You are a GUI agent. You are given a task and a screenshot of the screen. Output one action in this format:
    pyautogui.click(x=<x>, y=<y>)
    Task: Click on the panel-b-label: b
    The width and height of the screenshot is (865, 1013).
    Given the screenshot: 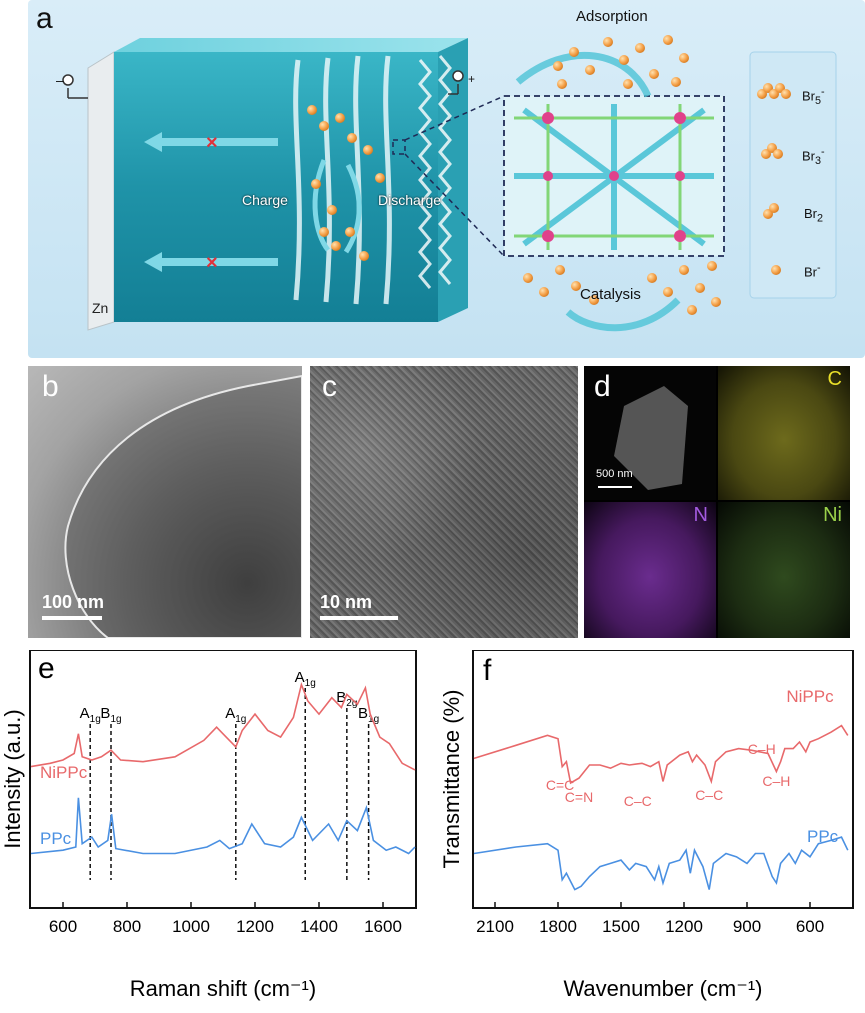 What is the action you would take?
    pyautogui.click(x=50, y=386)
    